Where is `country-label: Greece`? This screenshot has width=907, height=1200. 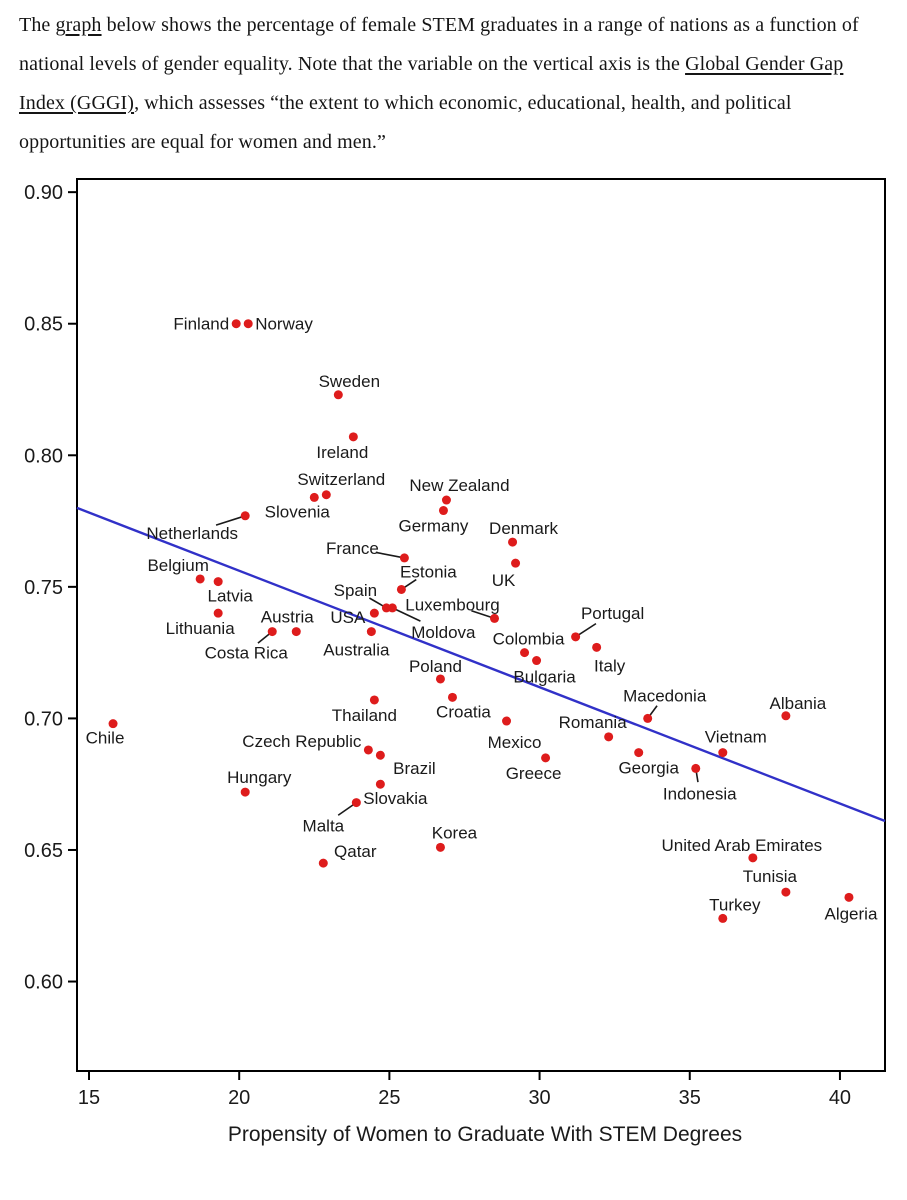 country-label: Greece is located at coordinates (534, 773).